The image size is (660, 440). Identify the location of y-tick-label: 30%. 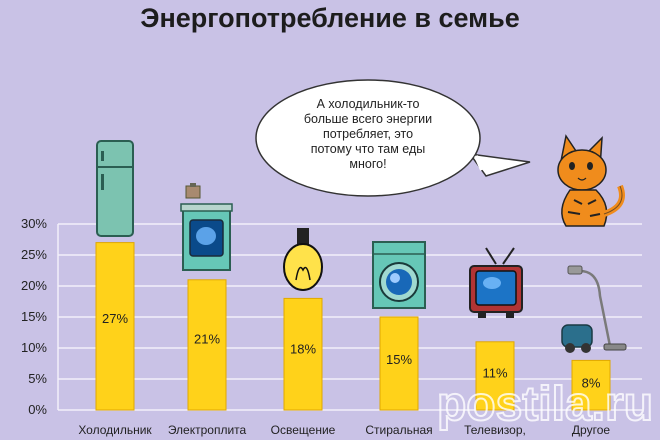
(34, 223).